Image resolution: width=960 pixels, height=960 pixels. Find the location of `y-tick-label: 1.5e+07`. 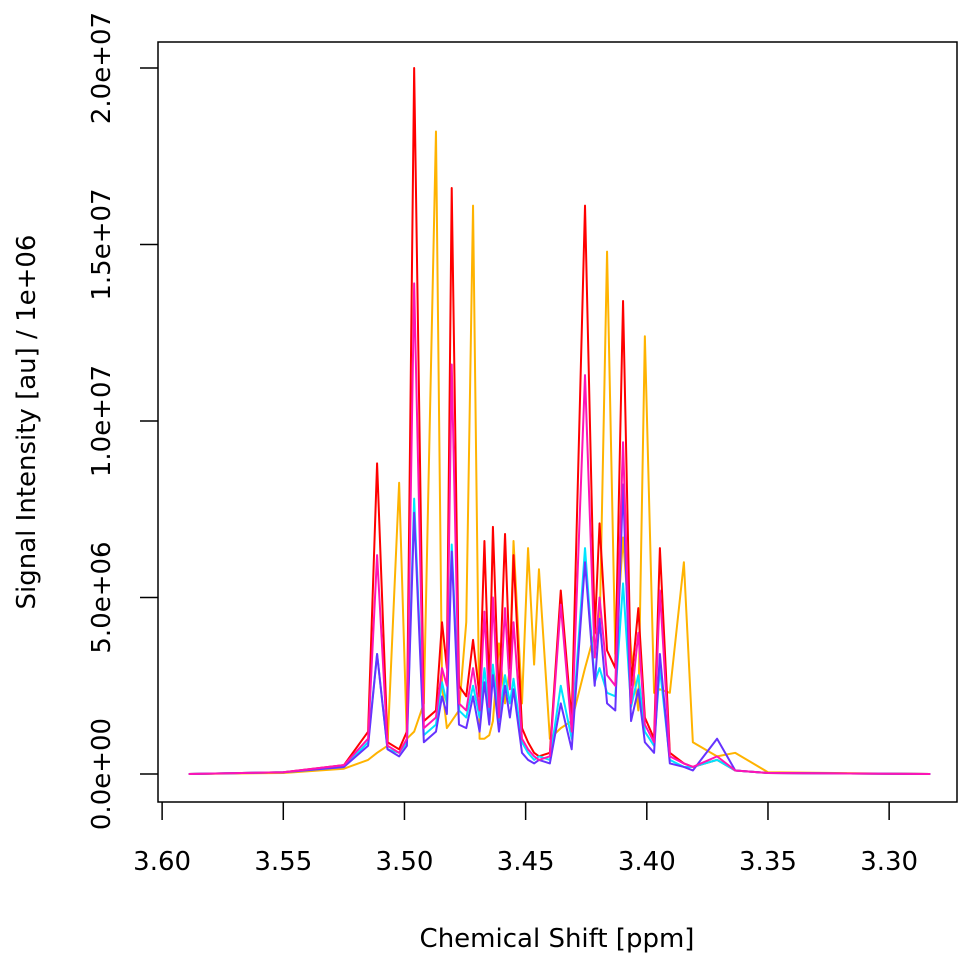

y-tick-label: 1.5e+07 is located at coordinates (102, 244).